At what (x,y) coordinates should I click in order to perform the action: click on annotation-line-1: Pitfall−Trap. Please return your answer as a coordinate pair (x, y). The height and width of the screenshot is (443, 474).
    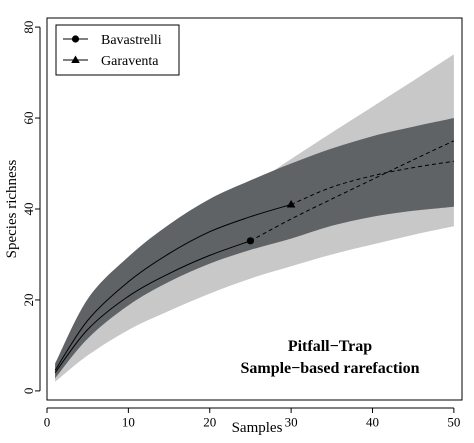
    Looking at the image, I should click on (330, 346).